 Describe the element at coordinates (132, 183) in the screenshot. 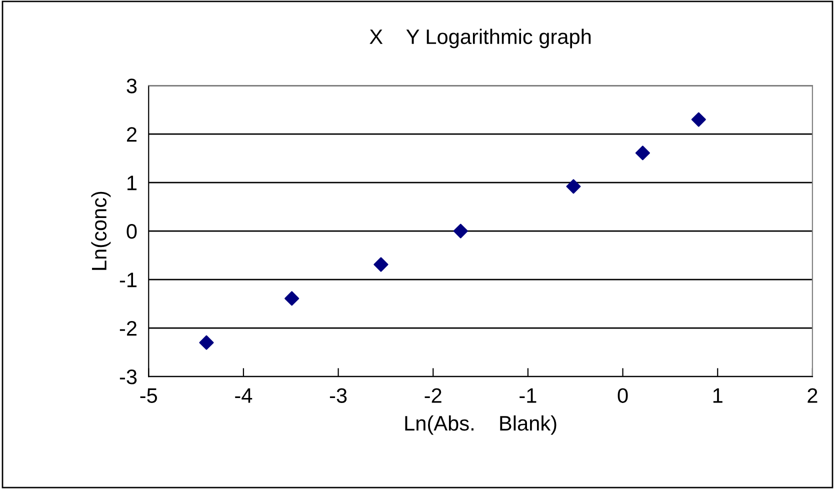

I see `y-tick-label: 1` at that location.